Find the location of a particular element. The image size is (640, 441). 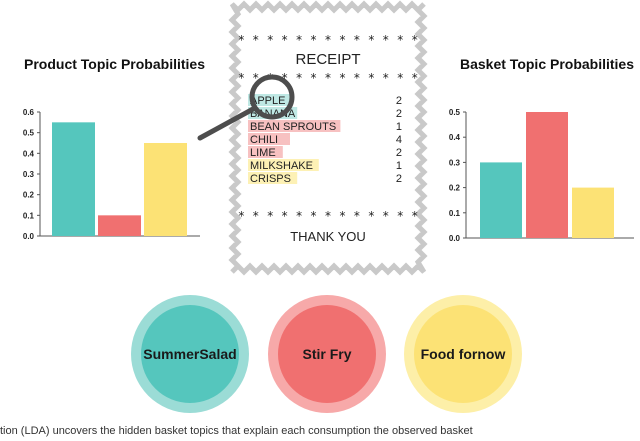

topic-label: Summer Salad is located at coordinates (190, 354).